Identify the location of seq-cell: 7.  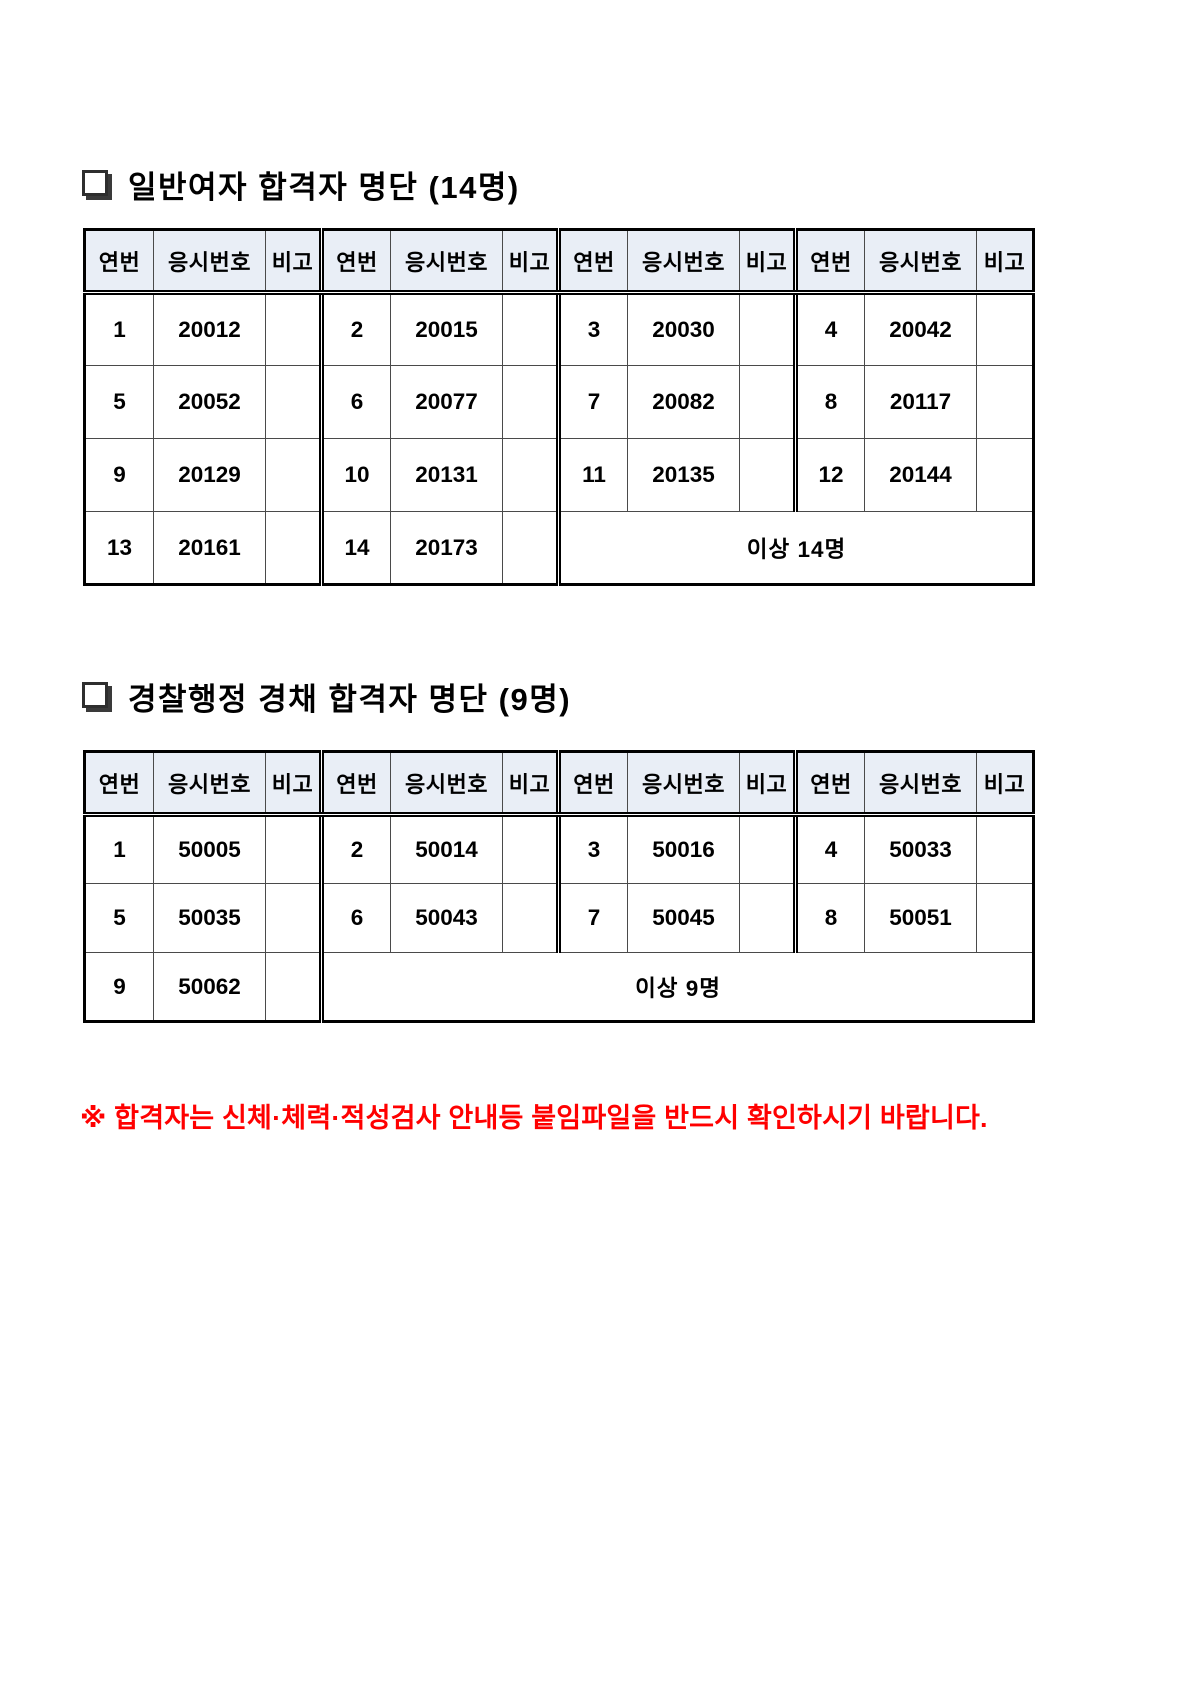
(592, 918).